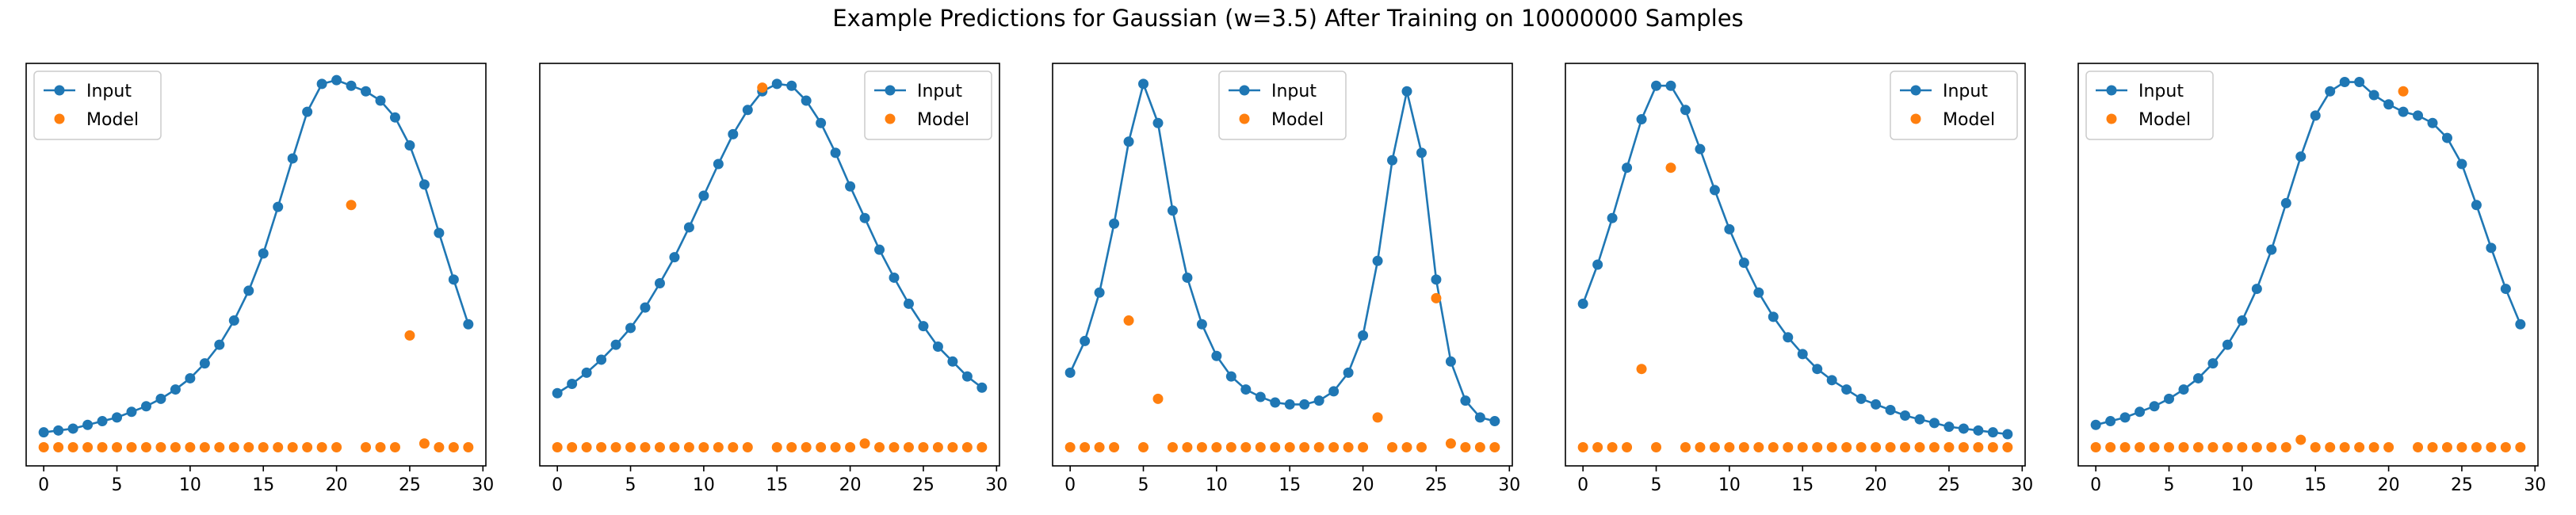  What do you see at coordinates (1363, 485) in the screenshot?
I see `x-tick-label: 20` at bounding box center [1363, 485].